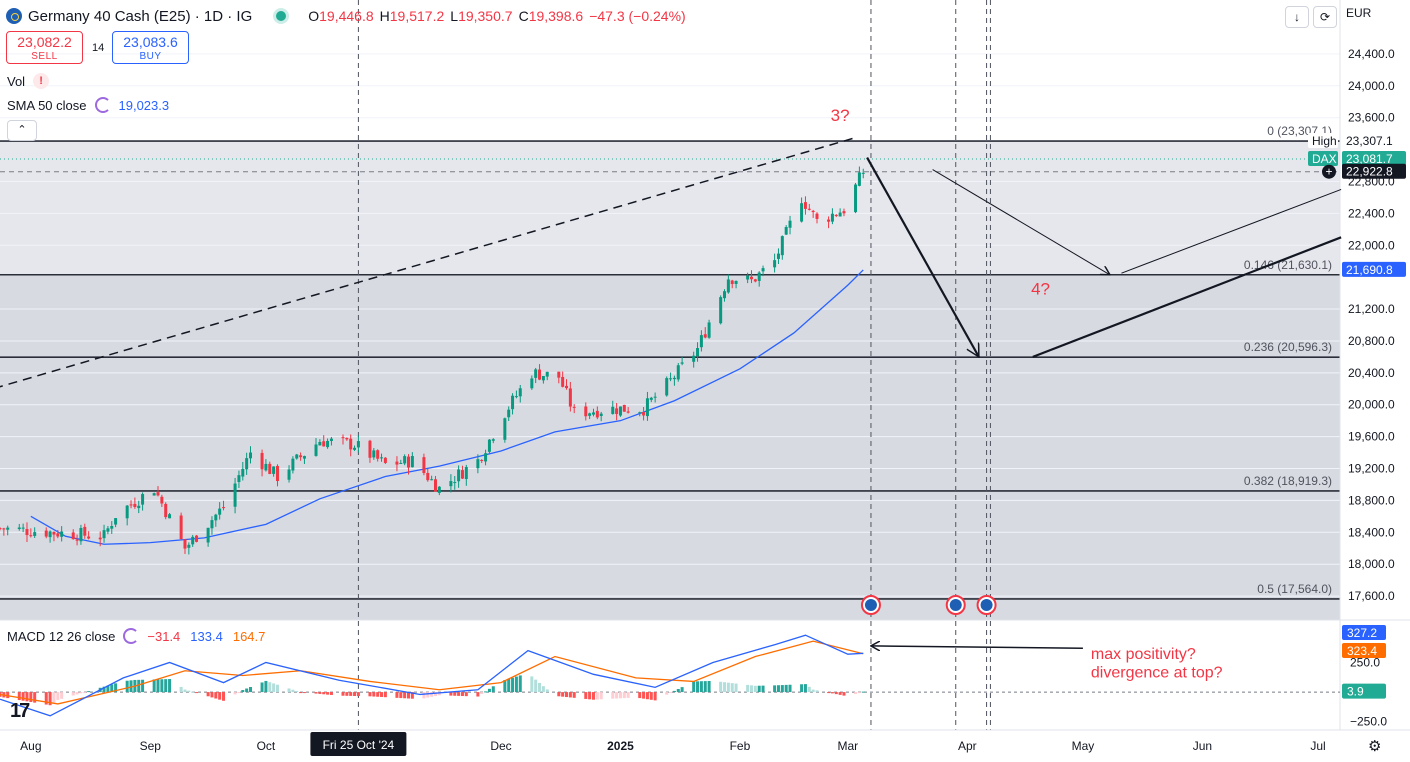 The height and width of the screenshot is (762, 1410). I want to click on event-icon-flag, so click(955, 605).